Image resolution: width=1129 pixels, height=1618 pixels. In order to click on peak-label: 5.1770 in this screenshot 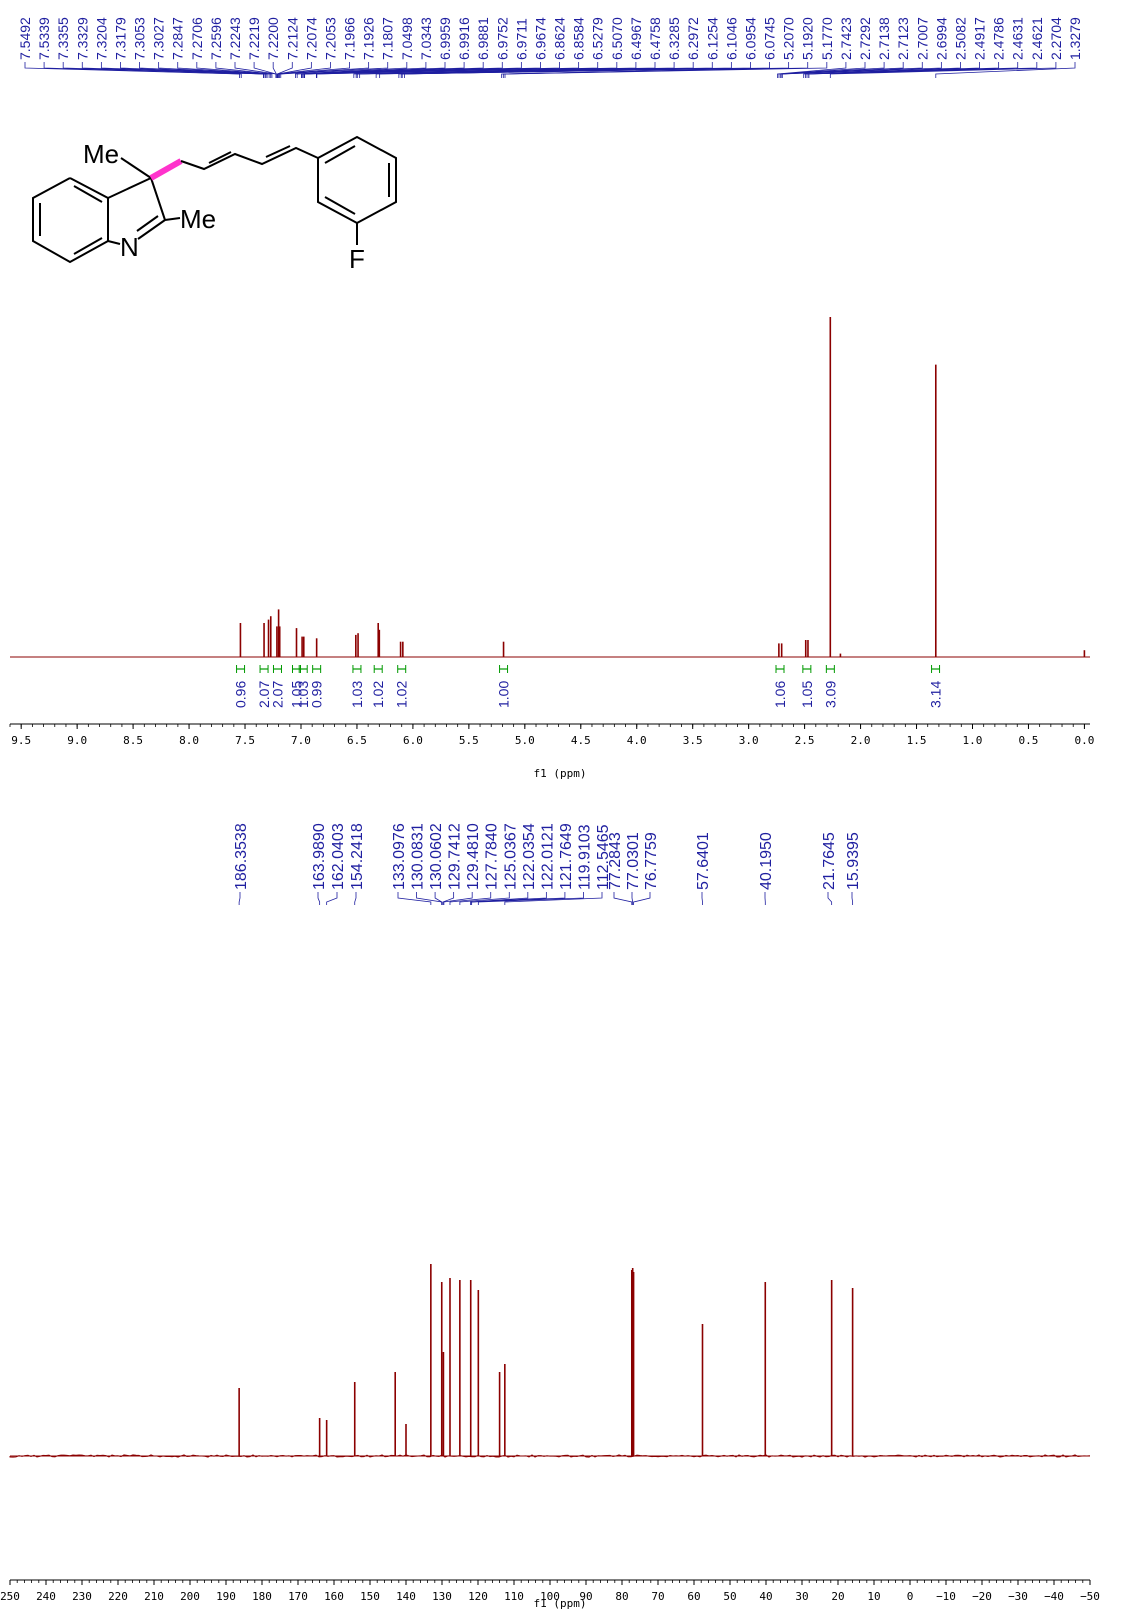, I will do `click(827, 38)`.